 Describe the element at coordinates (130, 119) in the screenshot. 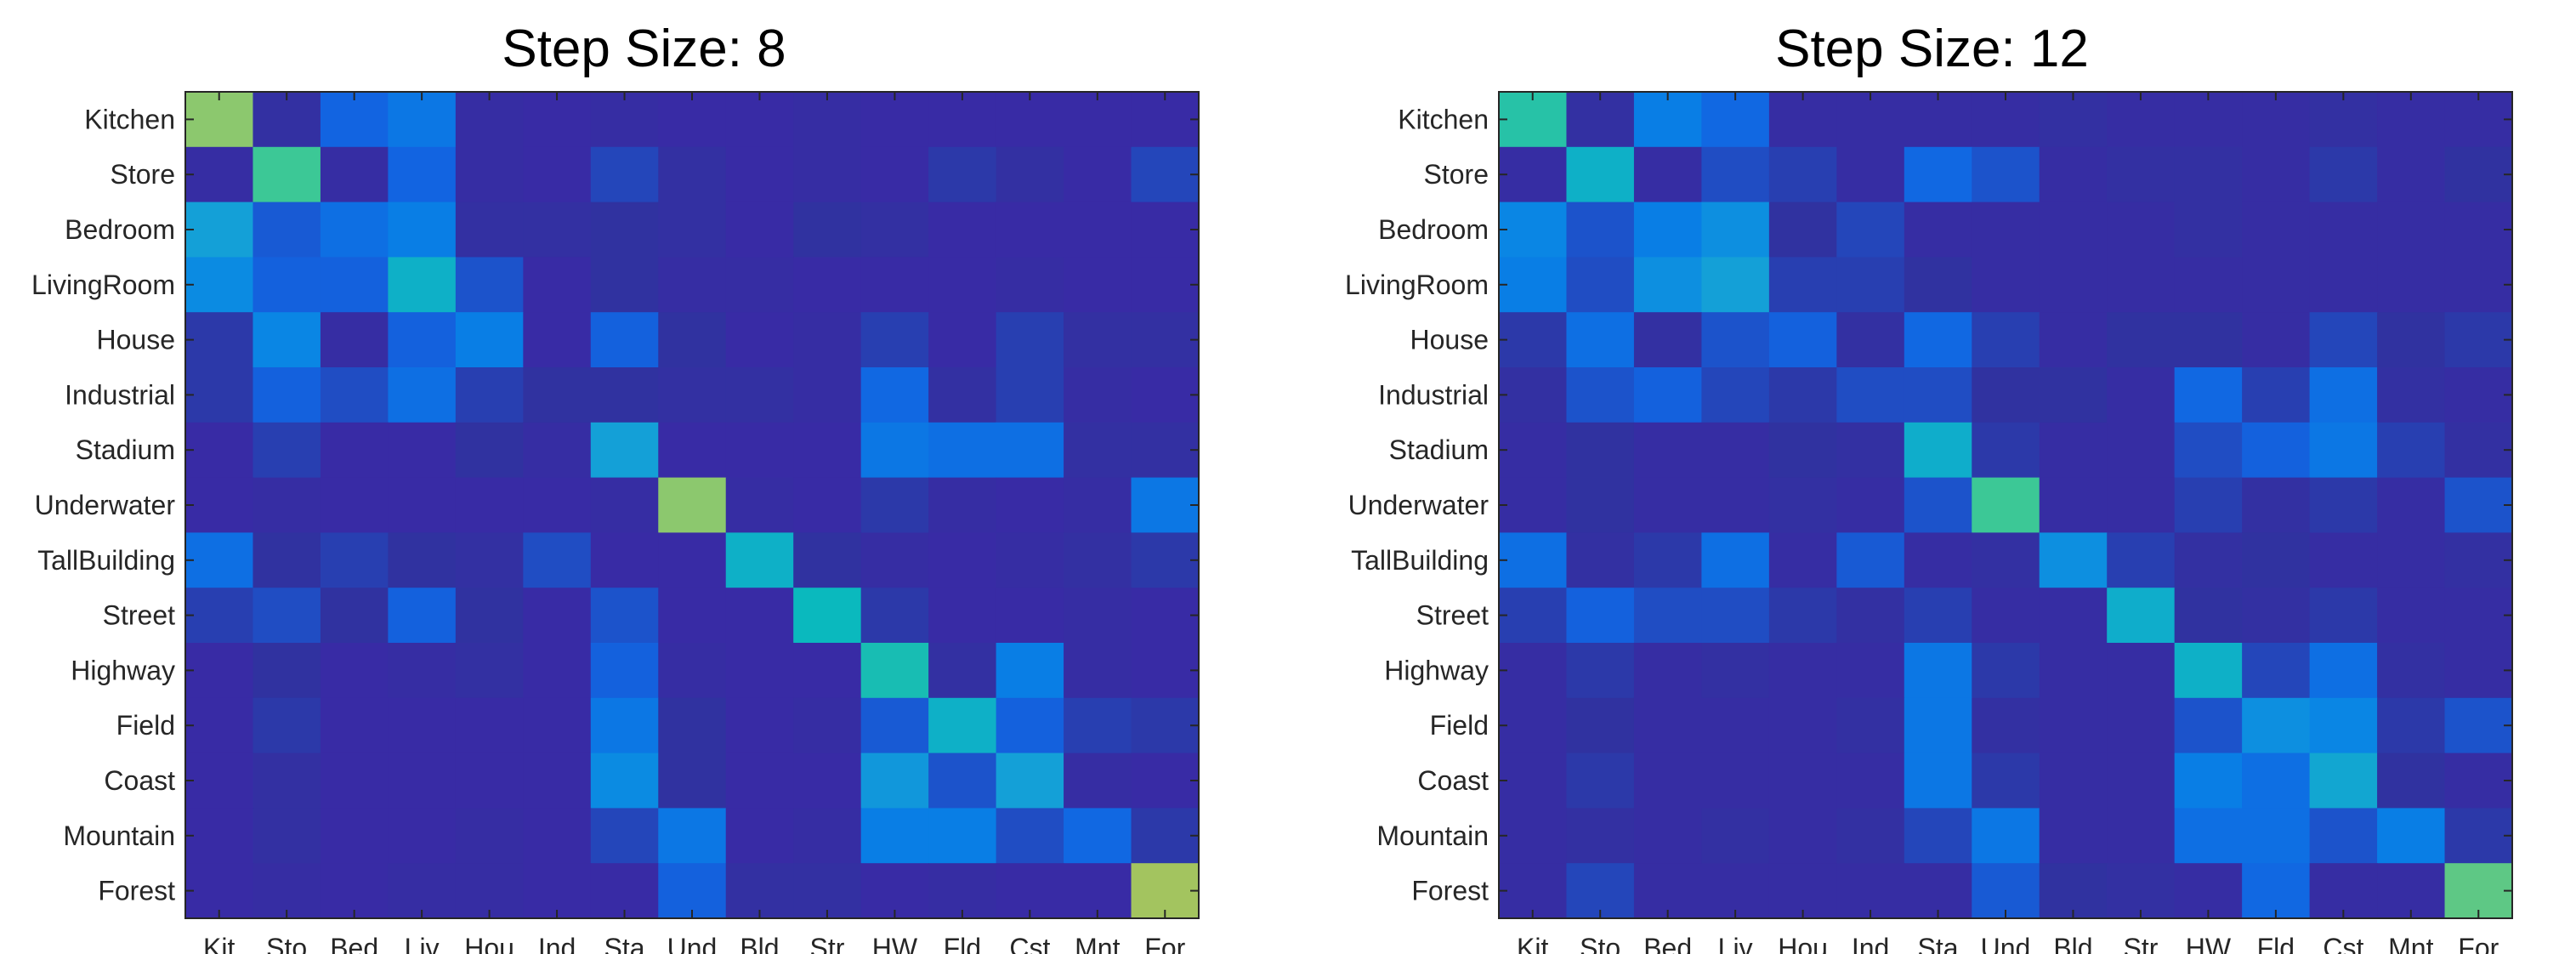

I see `y-tick-label: Kitchen` at that location.